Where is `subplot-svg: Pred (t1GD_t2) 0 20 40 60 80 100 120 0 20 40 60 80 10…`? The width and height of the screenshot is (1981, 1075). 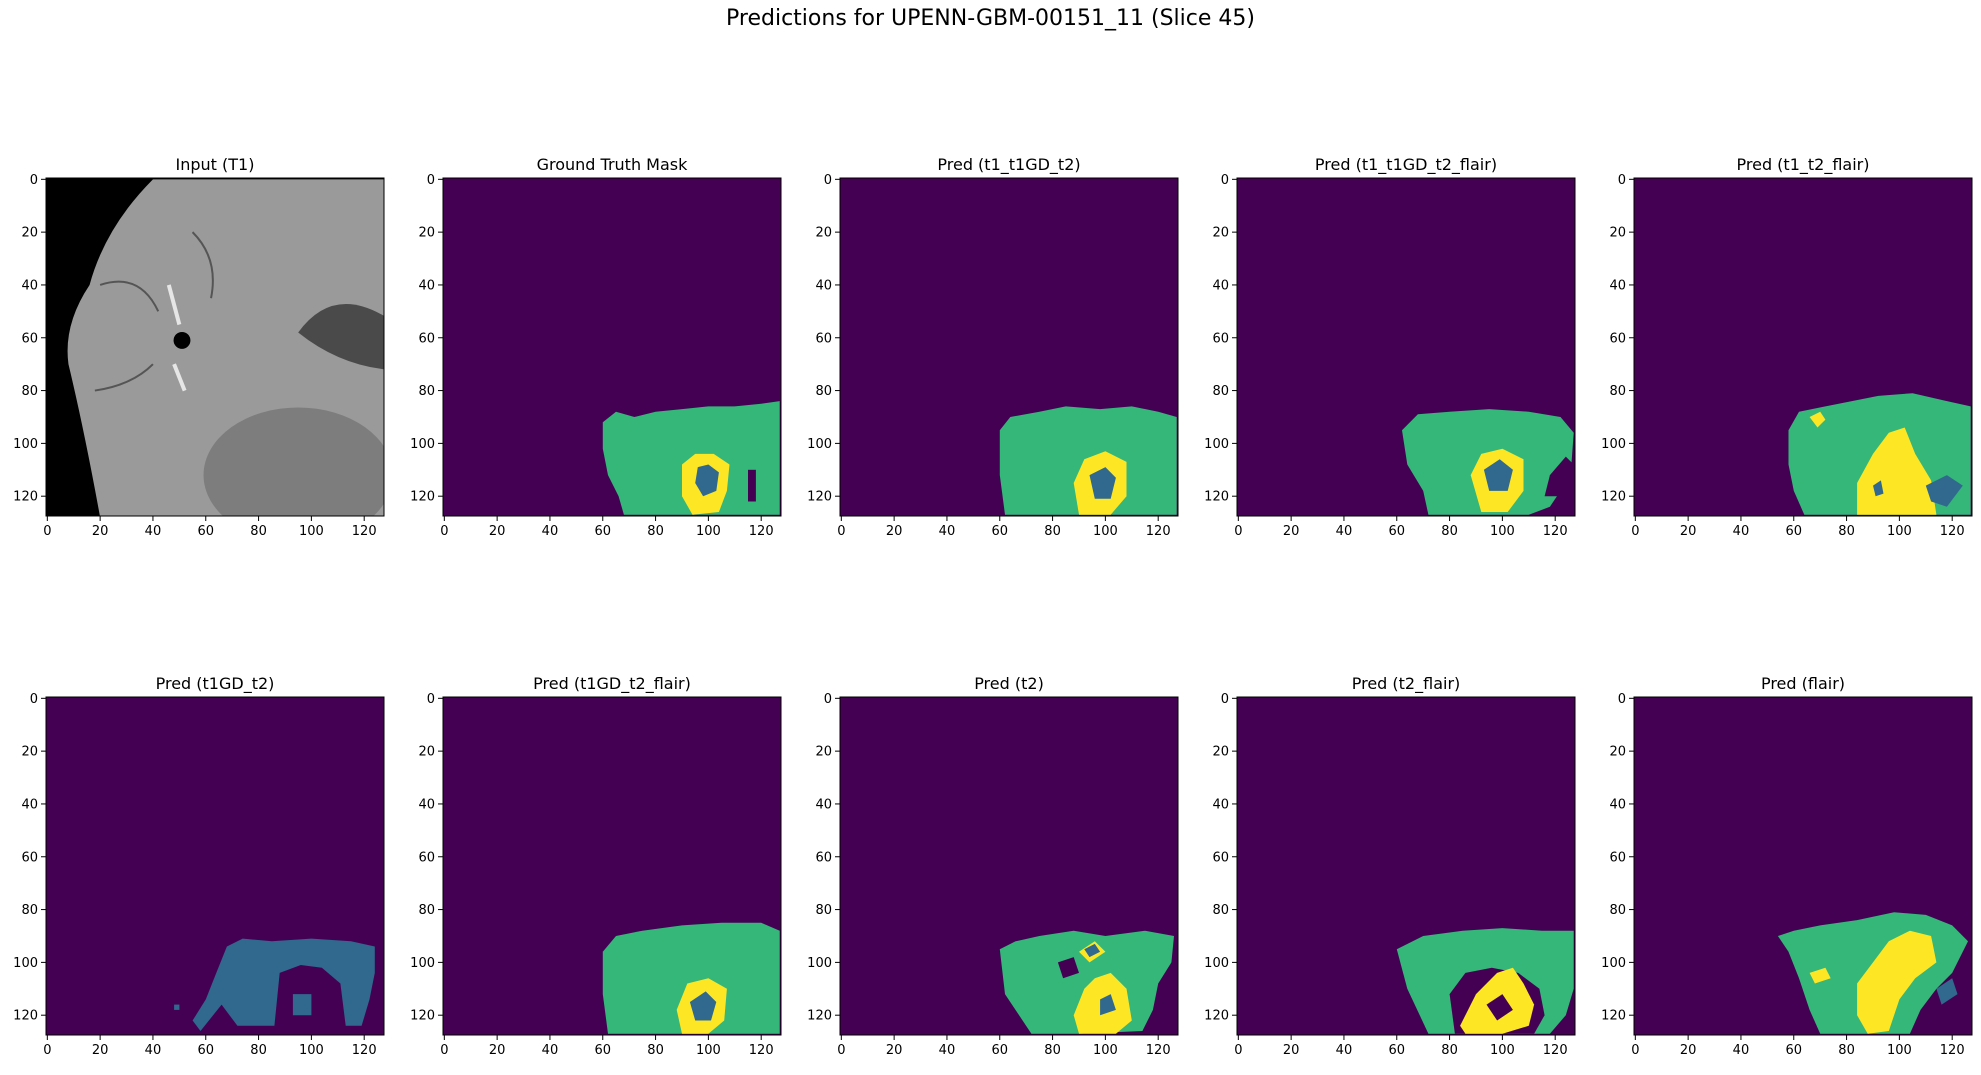
subplot-svg: Pred (t1GD_t2) 0 20 40 60 80 100 120 0 20 40 60 80 10… is located at coordinates (199, 866).